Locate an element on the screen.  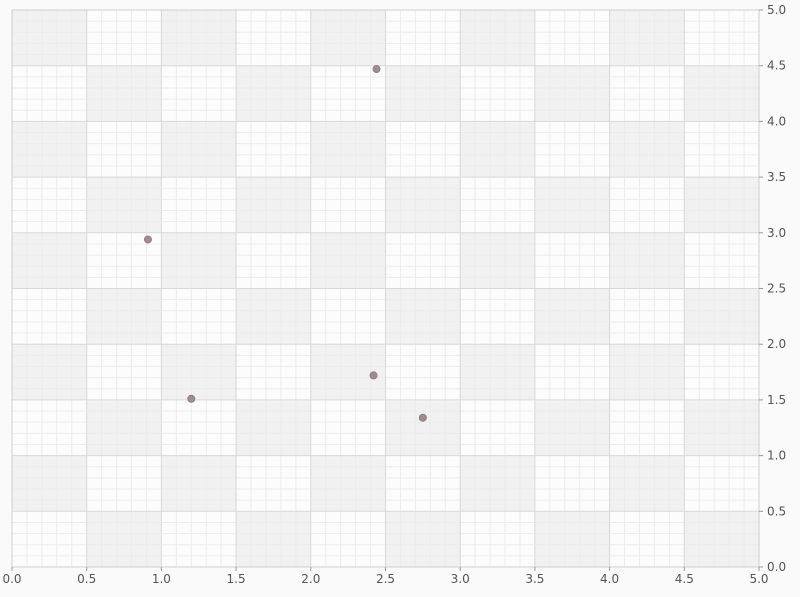
x-tick-label: 0.0 is located at coordinates (11, 579).